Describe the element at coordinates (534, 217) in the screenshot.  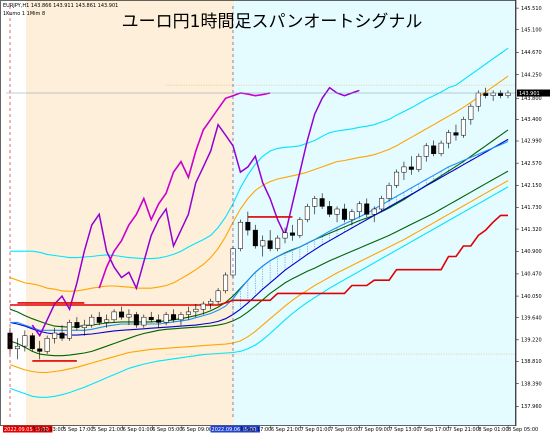
I see `price-axis` at that location.